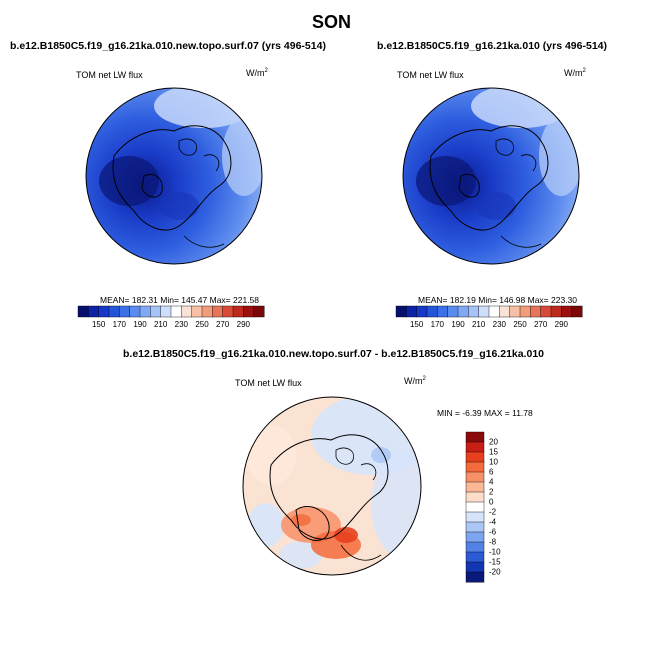  Describe the element at coordinates (430, 75) in the screenshot. I see `variable-label-control: TOM net LW flux` at that location.